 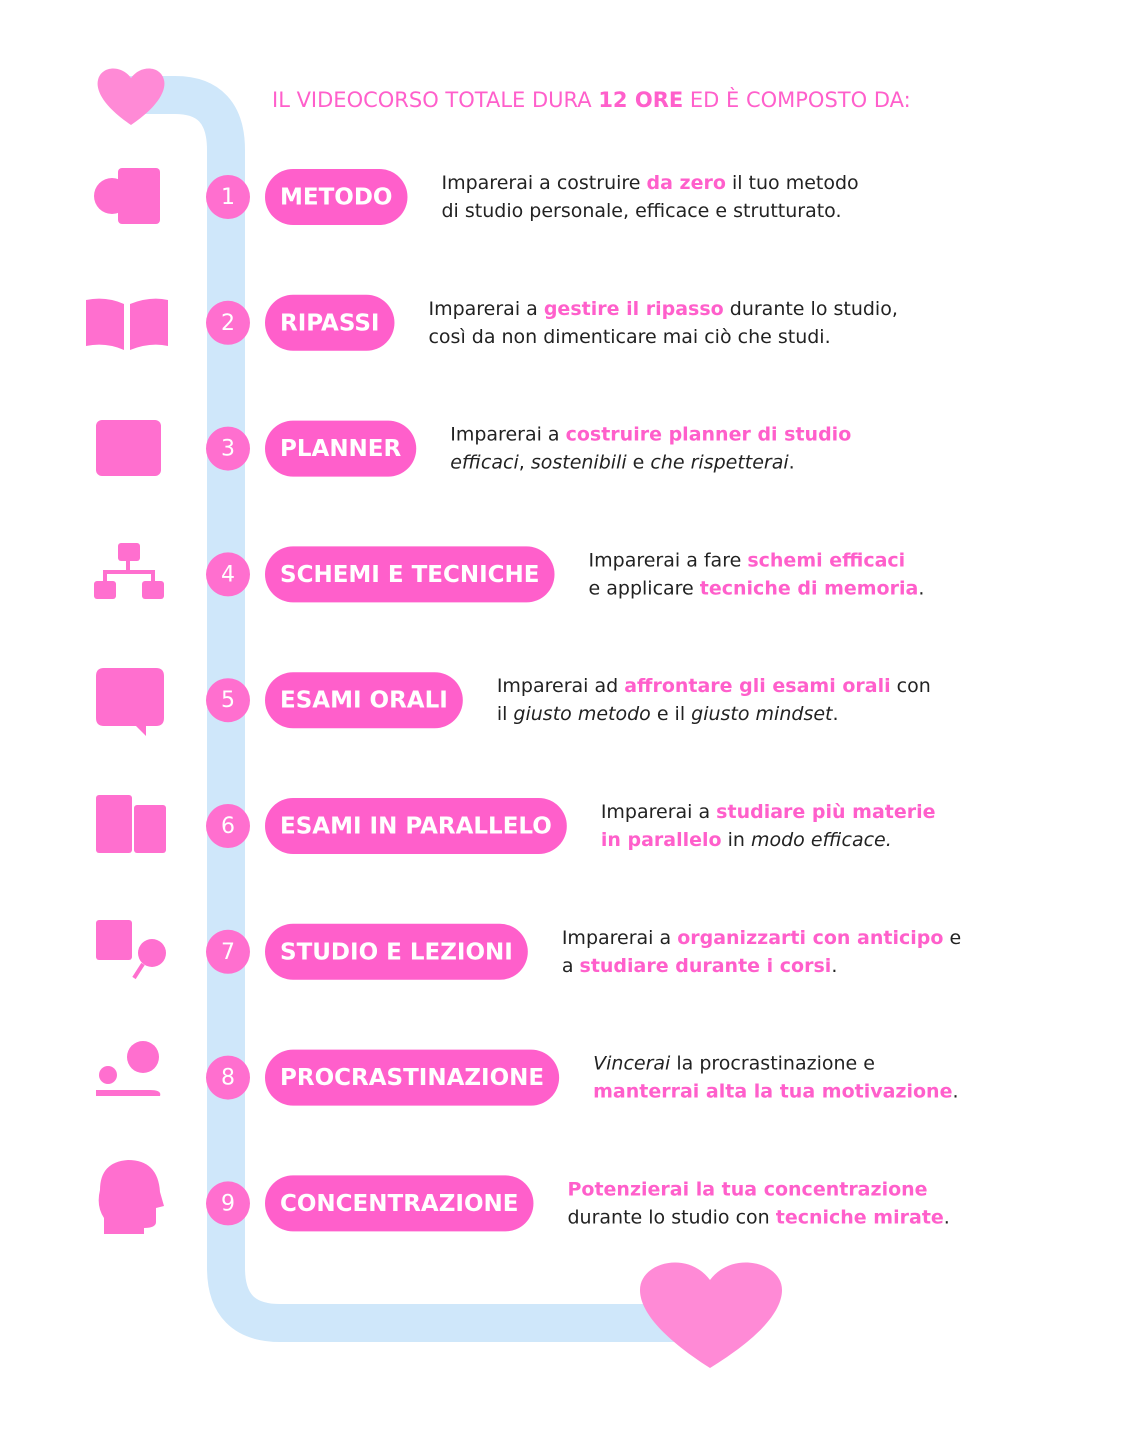 I want to click on icon-book, so click(x=127, y=324).